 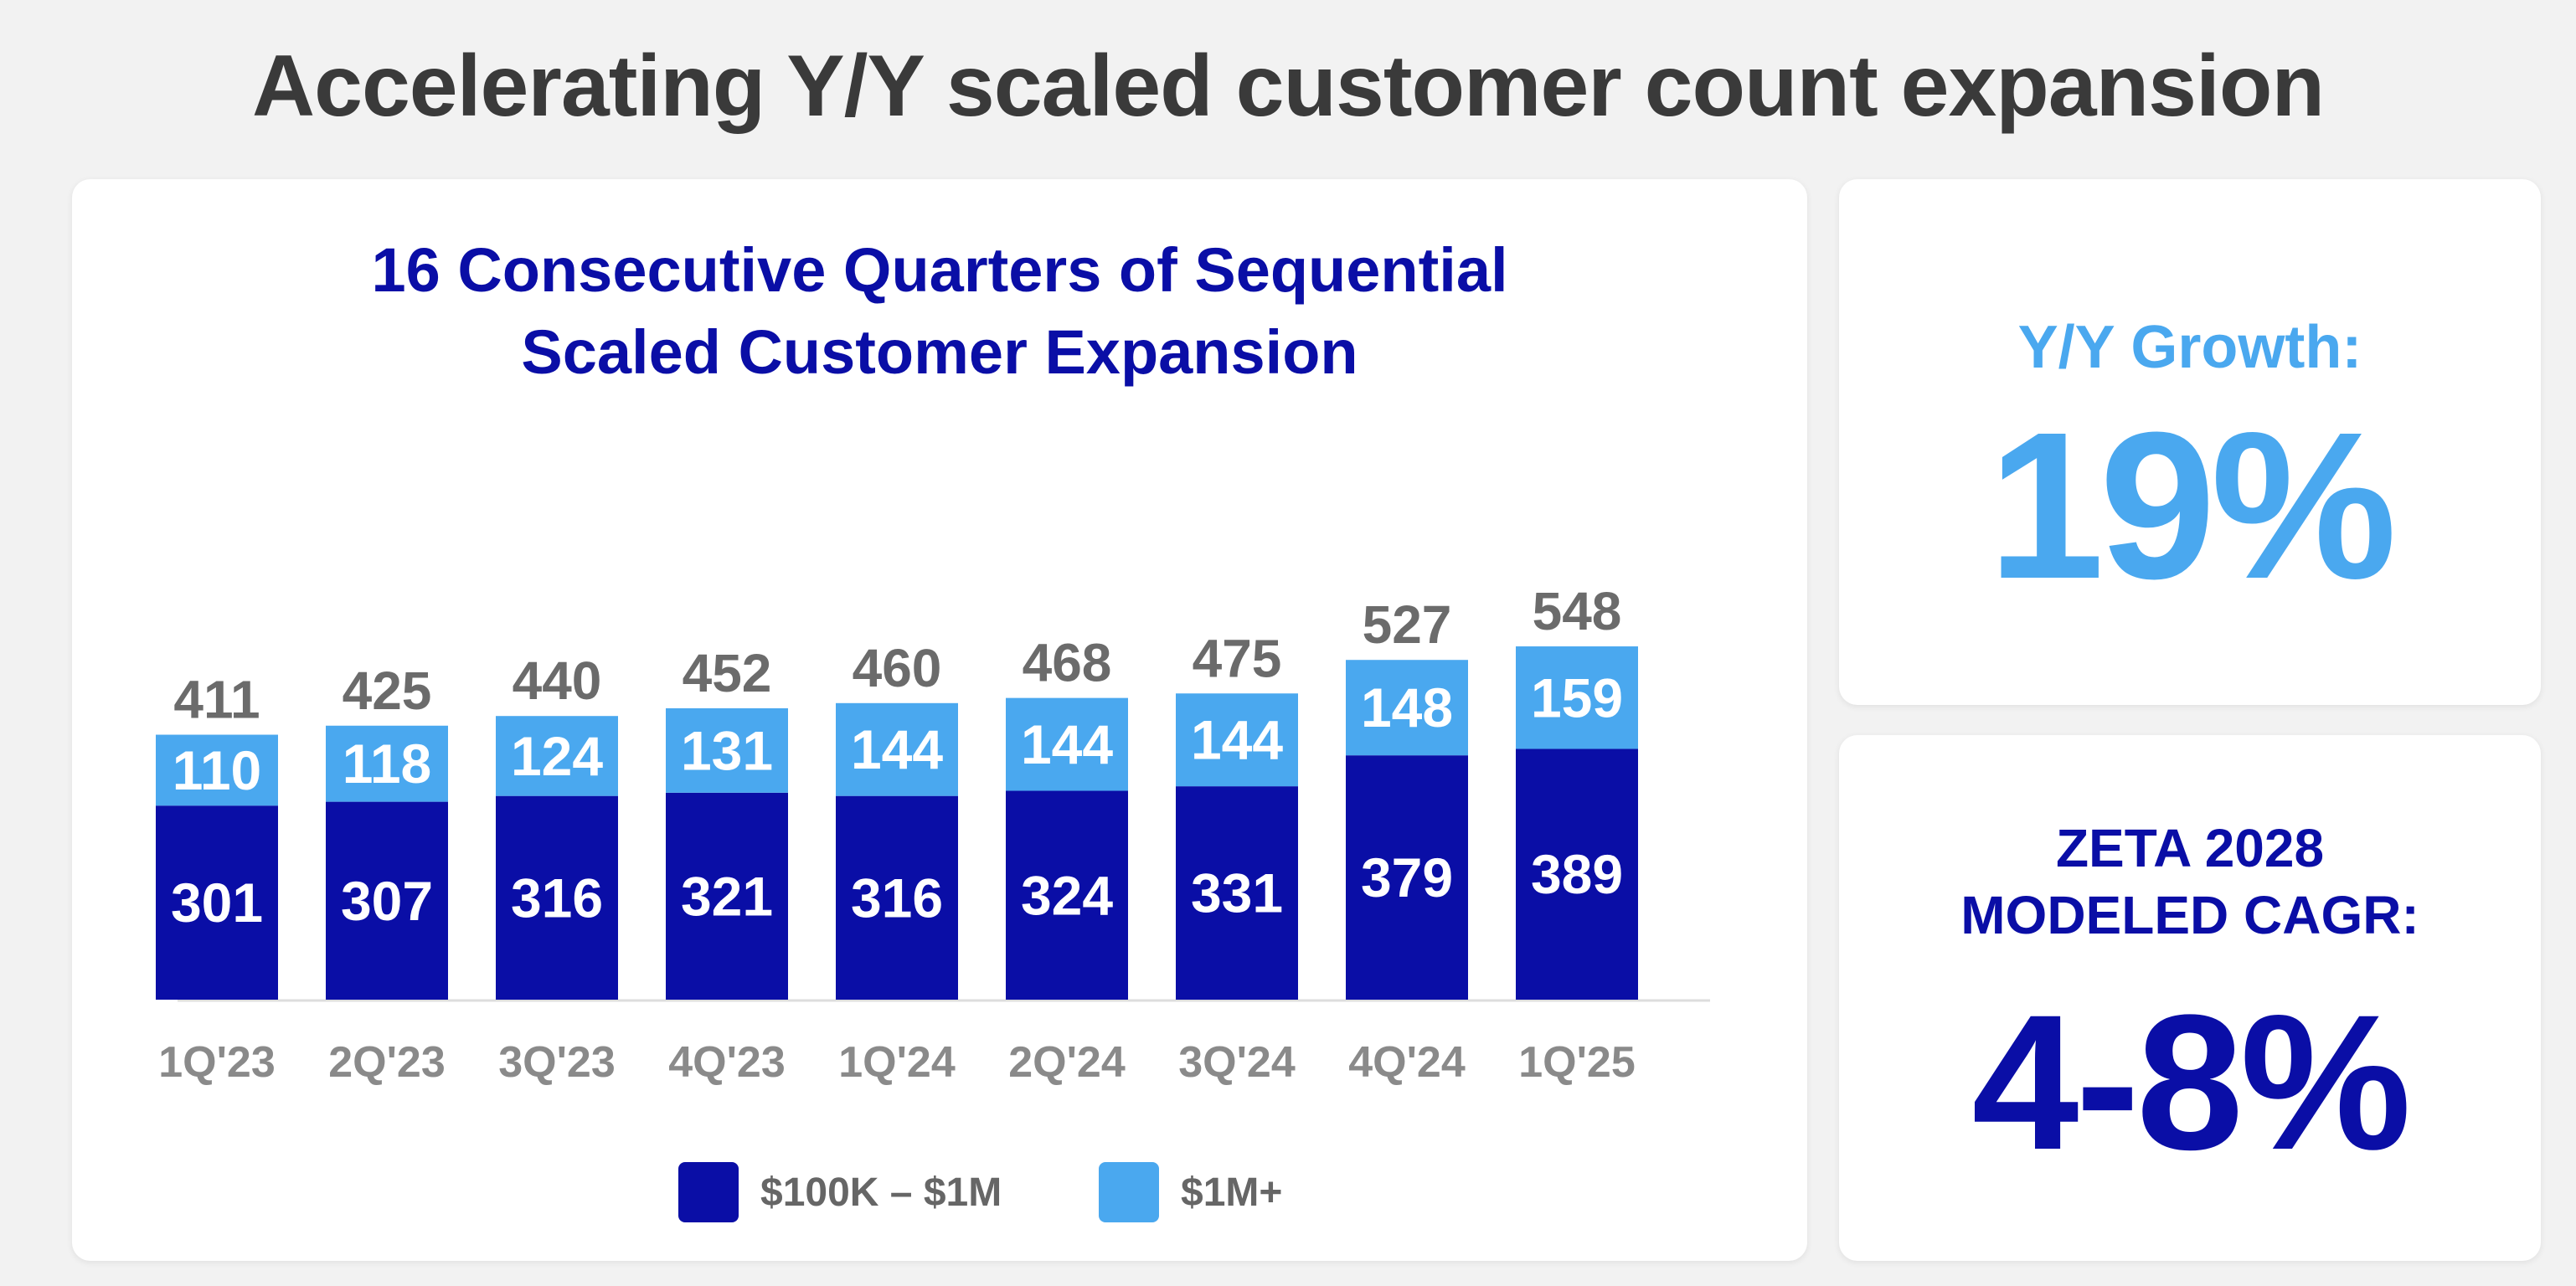 I want to click on bar-label-upper-0: 110, so click(x=217, y=770).